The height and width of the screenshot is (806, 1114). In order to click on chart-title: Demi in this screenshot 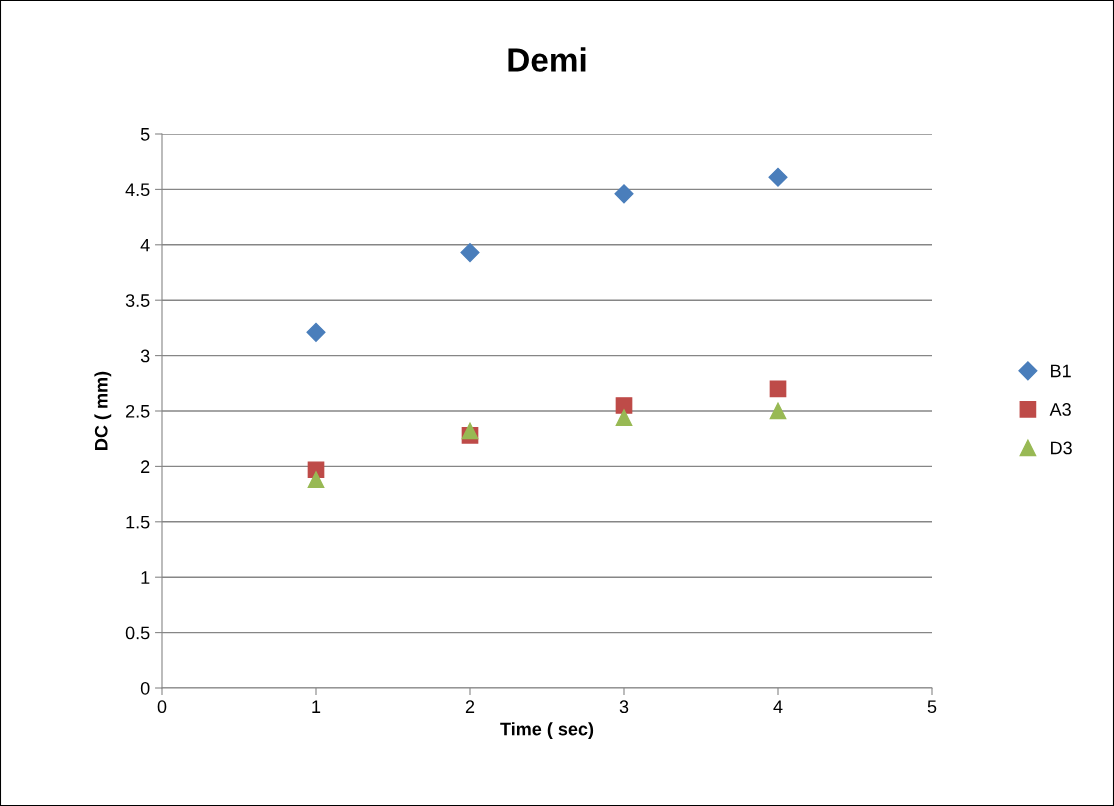, I will do `click(547, 59)`.